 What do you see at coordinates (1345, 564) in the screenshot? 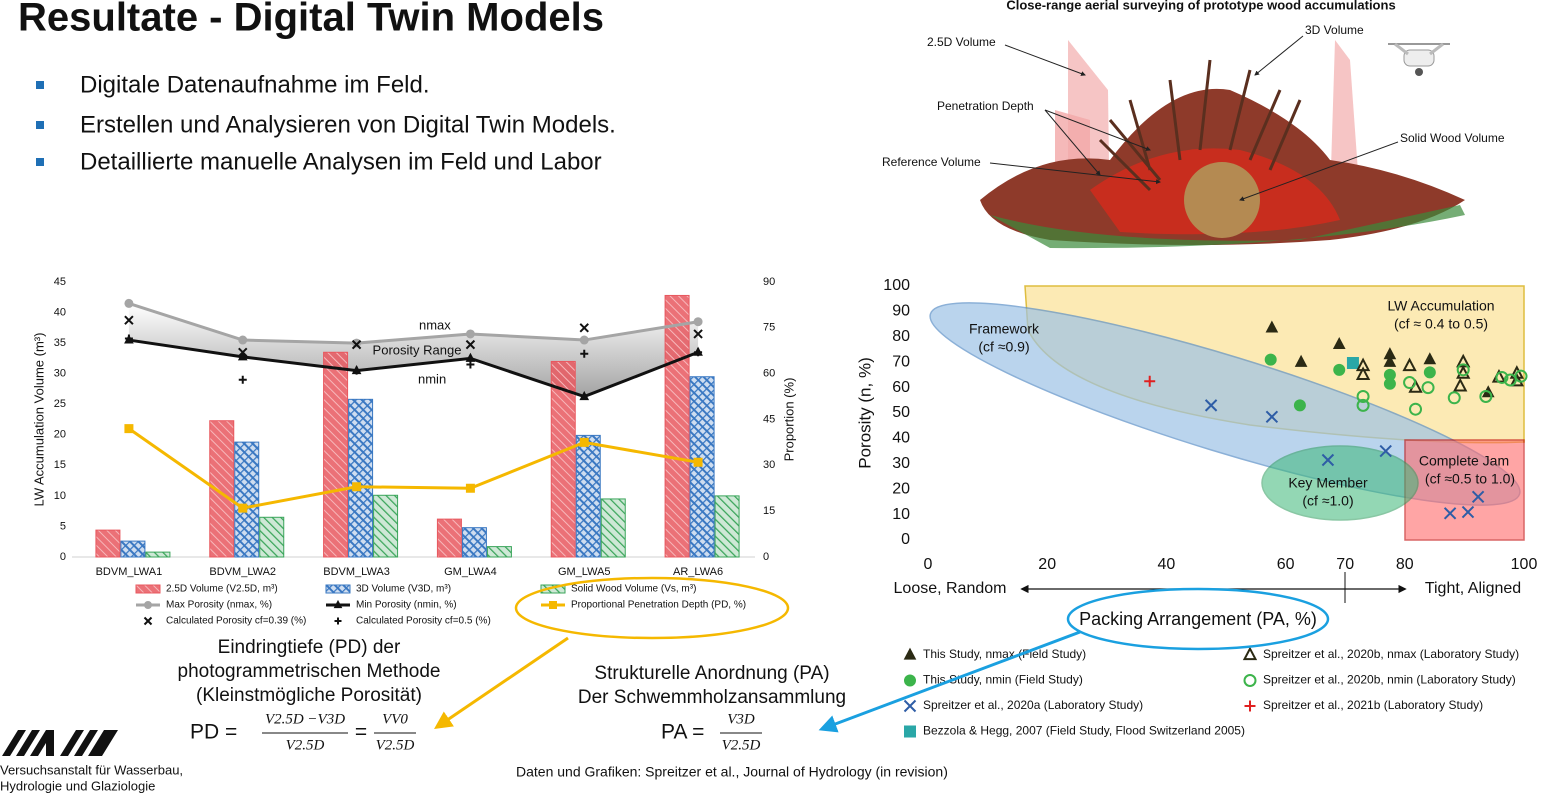
I see `x-tick-label: 70` at bounding box center [1345, 564].